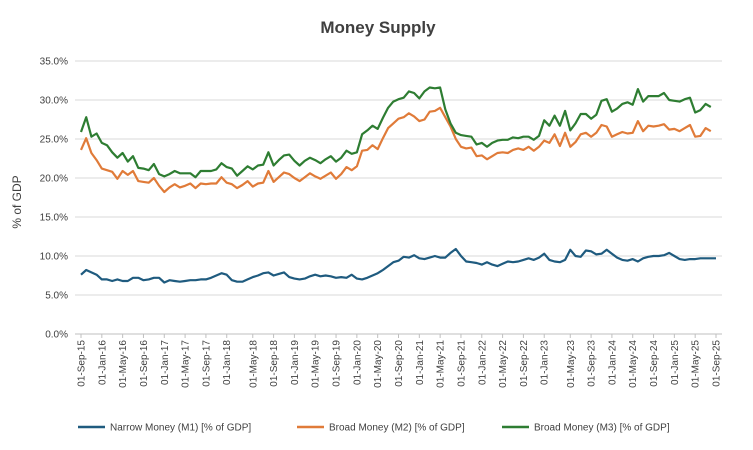  Describe the element at coordinates (54, 218) in the screenshot. I see `y-tick-label: 15.0%` at that location.